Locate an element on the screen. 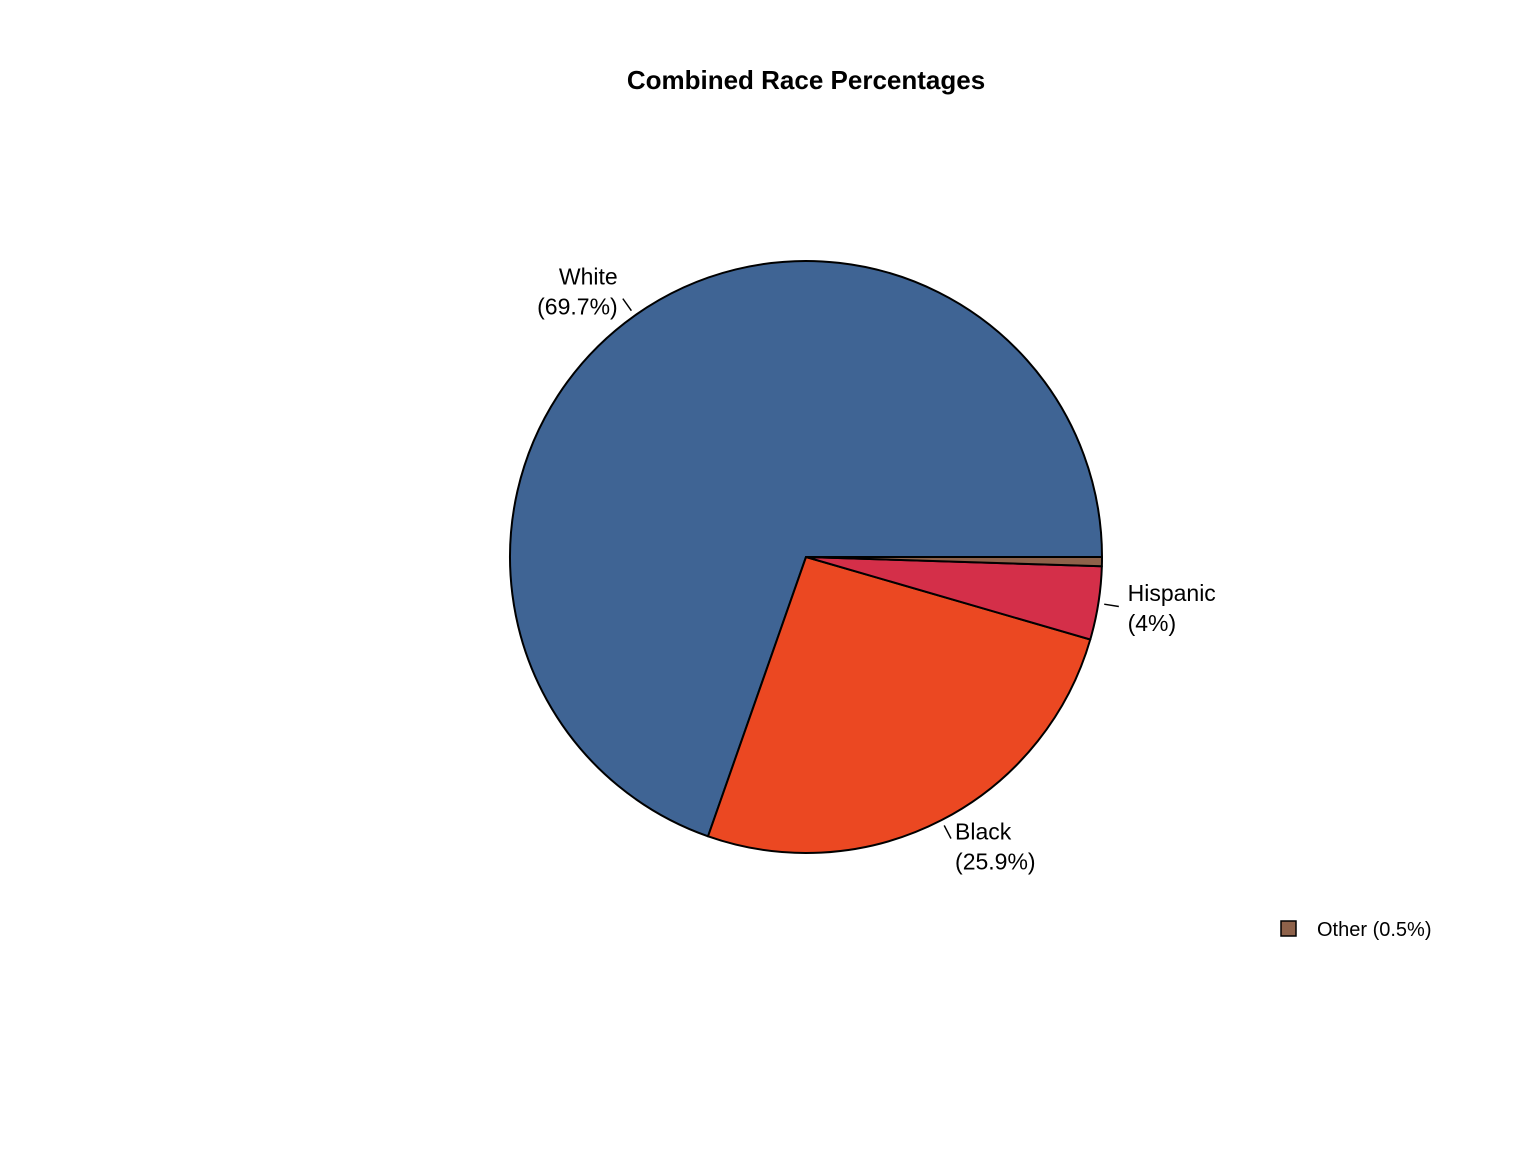 The image size is (1536, 1152). label-tick-hispanic is located at coordinates (1111, 605).